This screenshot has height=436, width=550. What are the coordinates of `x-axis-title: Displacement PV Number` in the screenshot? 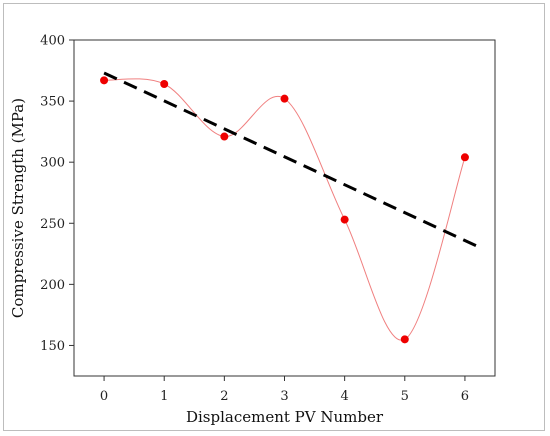 It's located at (285, 417).